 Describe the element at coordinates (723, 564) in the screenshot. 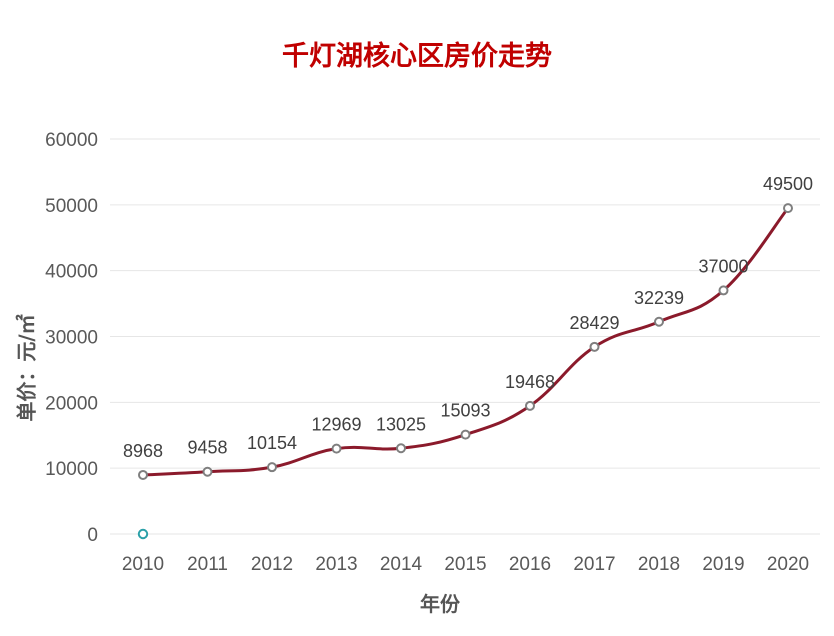

I see `x-tick-label: 2019` at that location.